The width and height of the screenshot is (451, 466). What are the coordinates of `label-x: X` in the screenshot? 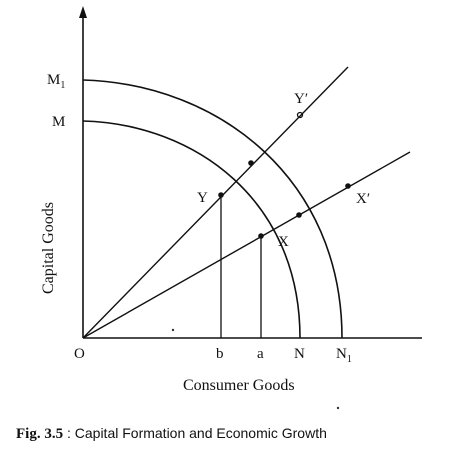 It's located at (283, 242).